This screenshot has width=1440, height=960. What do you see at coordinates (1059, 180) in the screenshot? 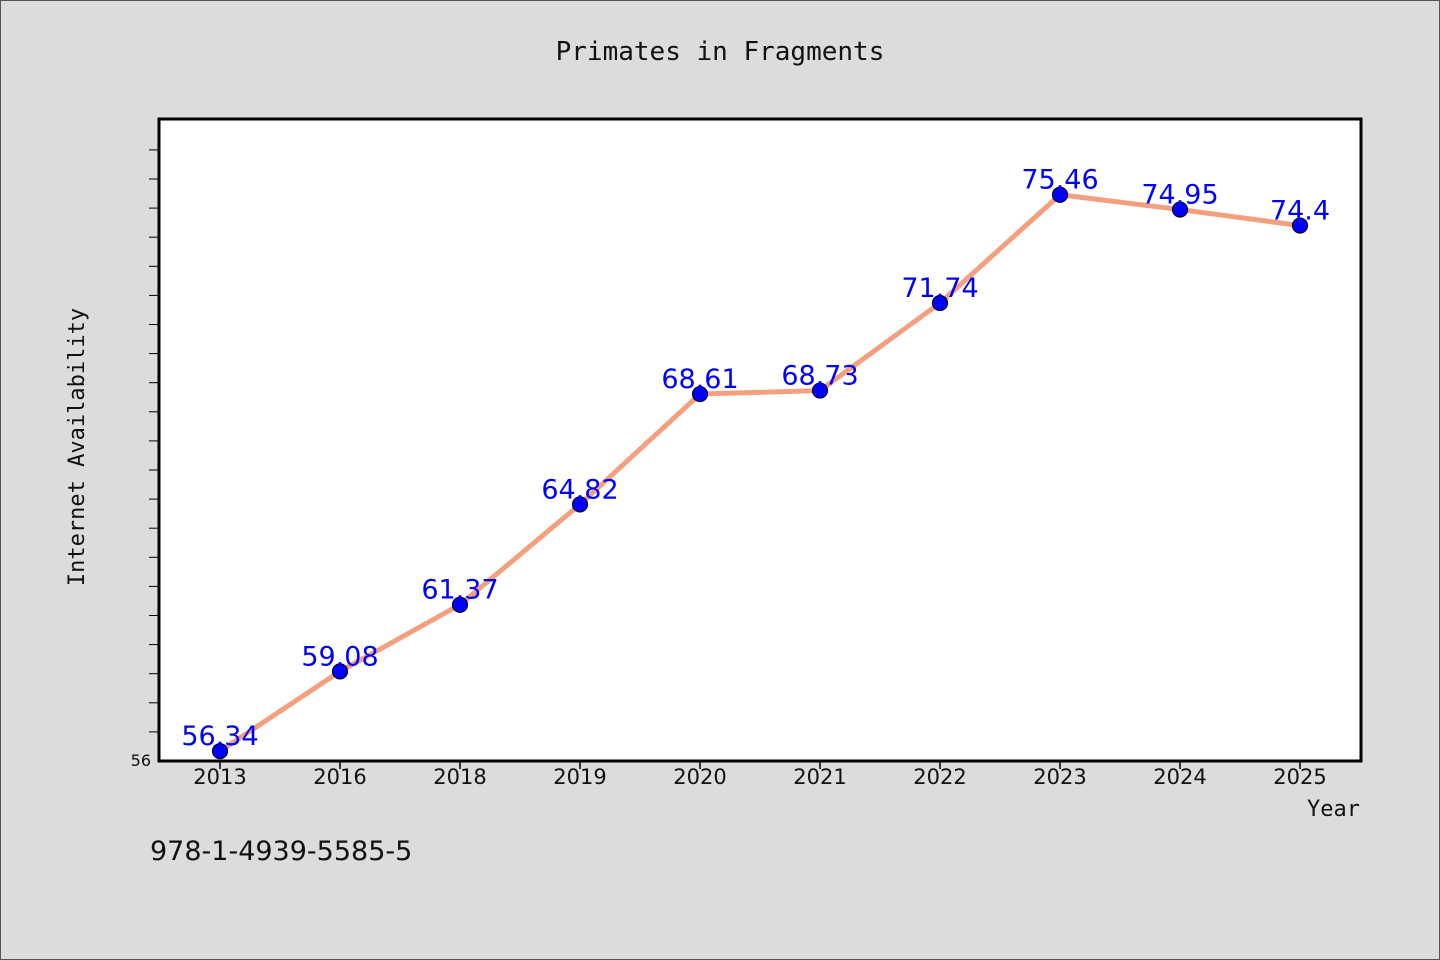
I see `data-label: 75.46` at bounding box center [1059, 180].